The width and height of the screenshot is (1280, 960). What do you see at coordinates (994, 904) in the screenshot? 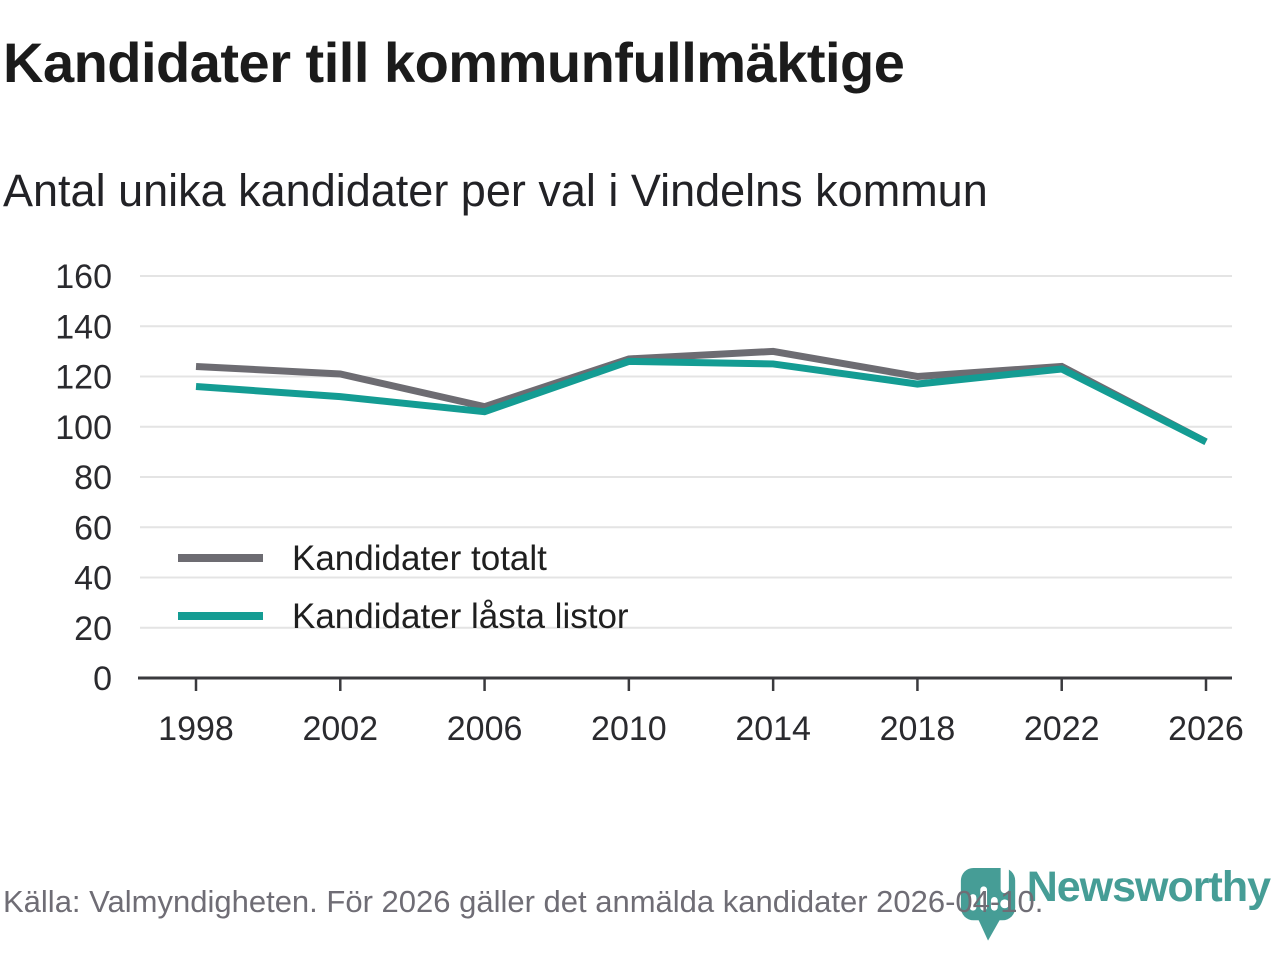
I see `logo-bar-short` at bounding box center [994, 904].